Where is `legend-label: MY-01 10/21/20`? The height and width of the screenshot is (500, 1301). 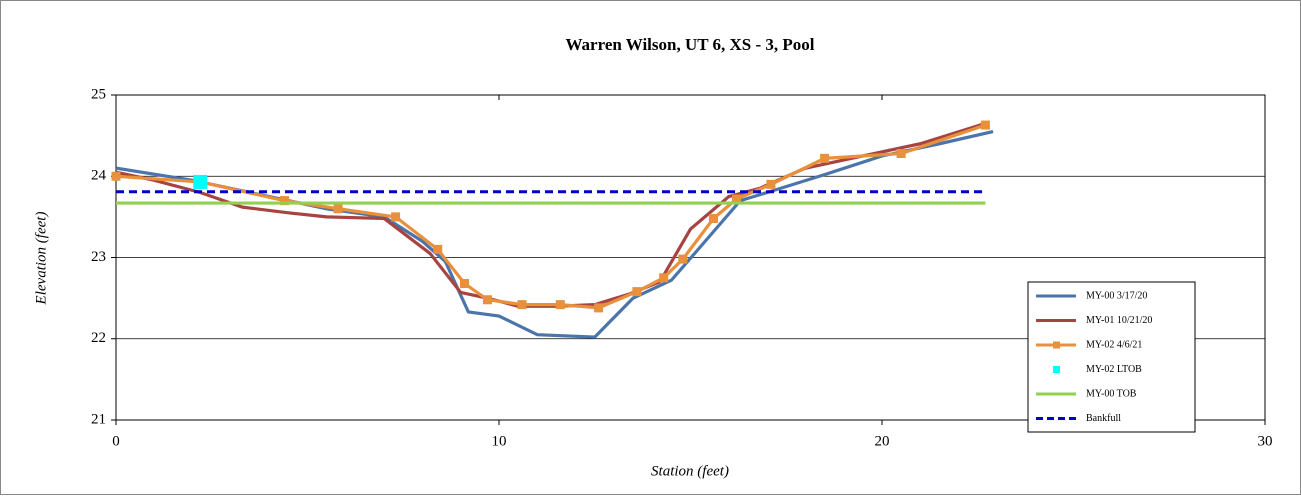
legend-label: MY-01 10/21/20 is located at coordinates (1119, 320).